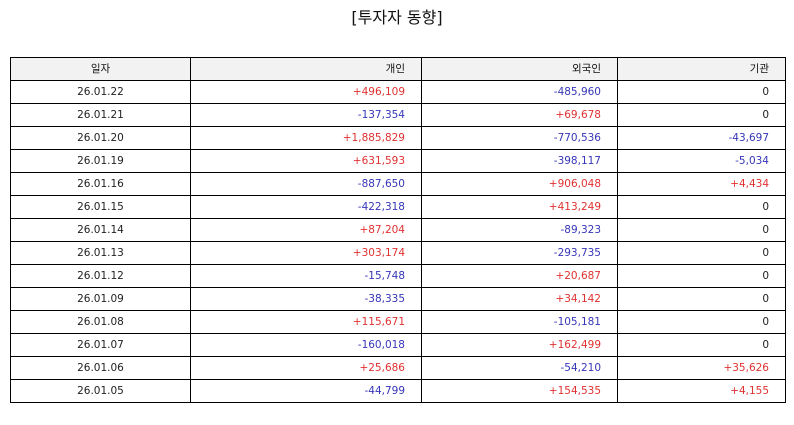 Image resolution: width=794 pixels, height=425 pixels. I want to click on table-header-row: 일자 개인 외국인 기관, so click(398, 69).